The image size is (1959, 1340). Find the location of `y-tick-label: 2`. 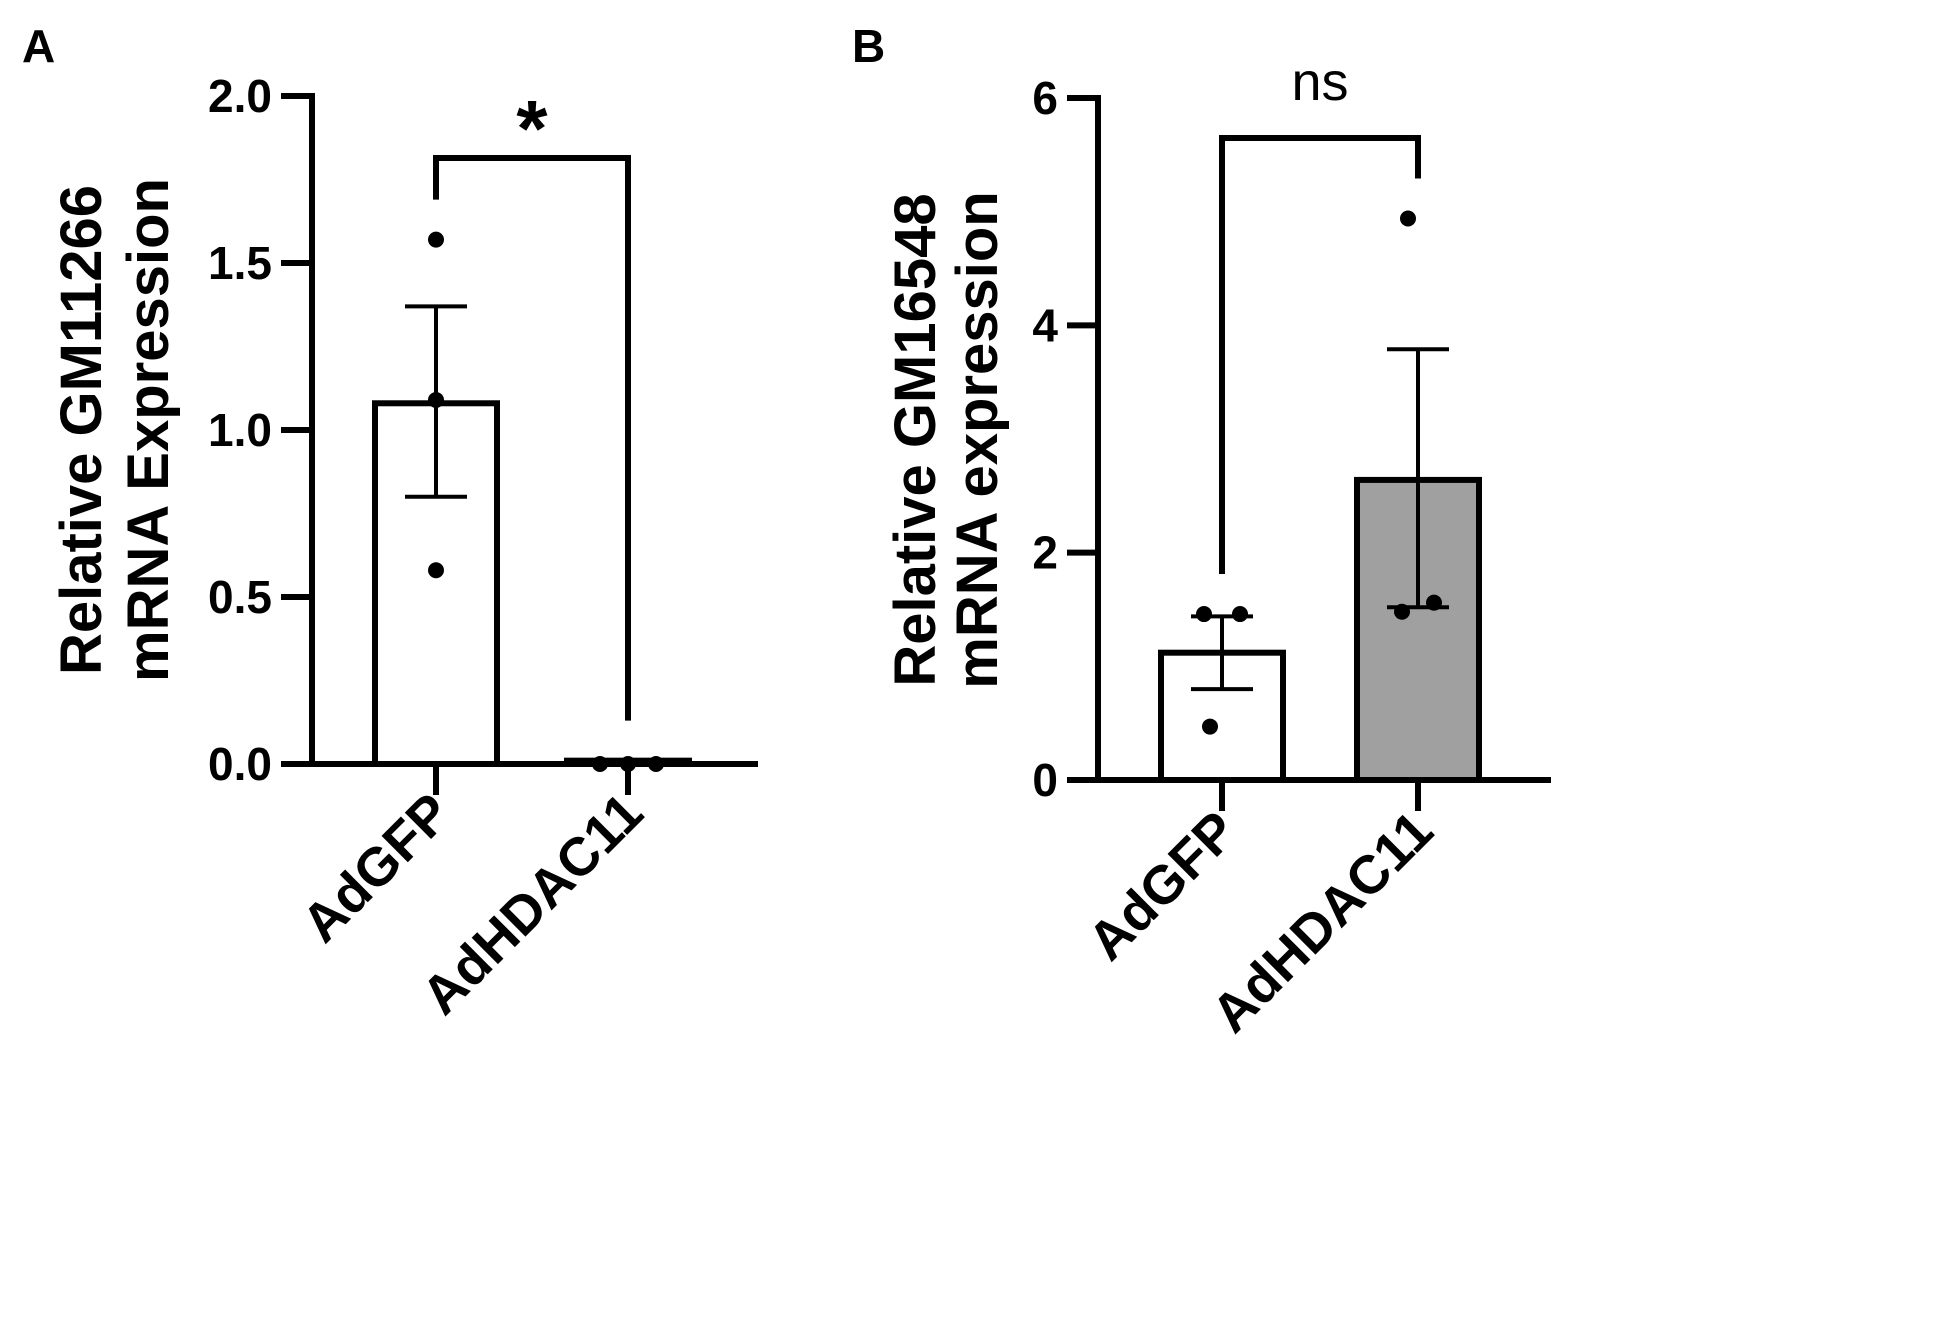

y-tick-label: 2 is located at coordinates (1045, 553).